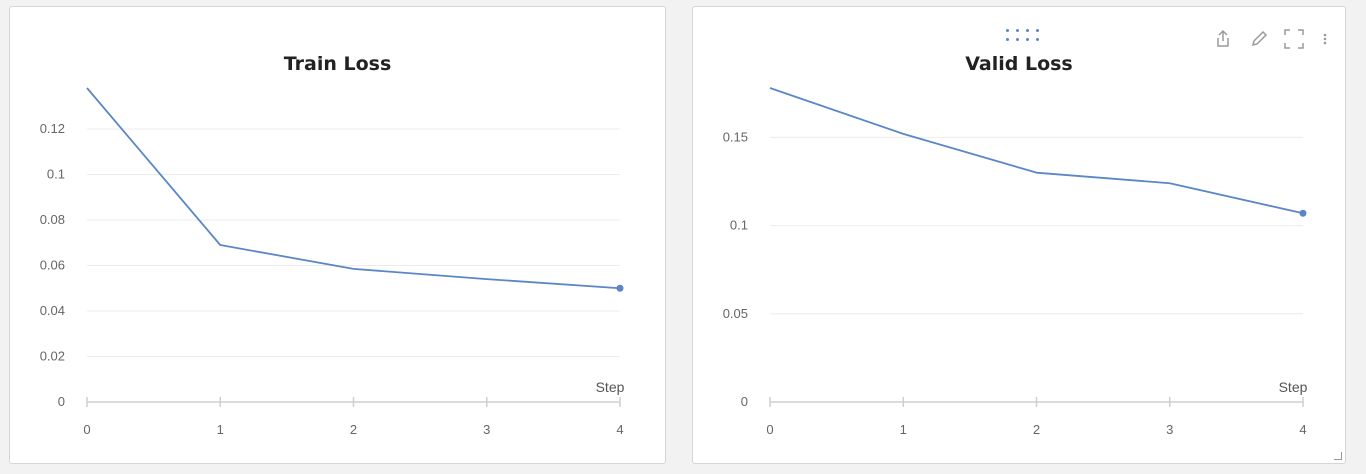 This screenshot has width=1366, height=474. I want to click on y-tick-label: 0.12, so click(52, 128).